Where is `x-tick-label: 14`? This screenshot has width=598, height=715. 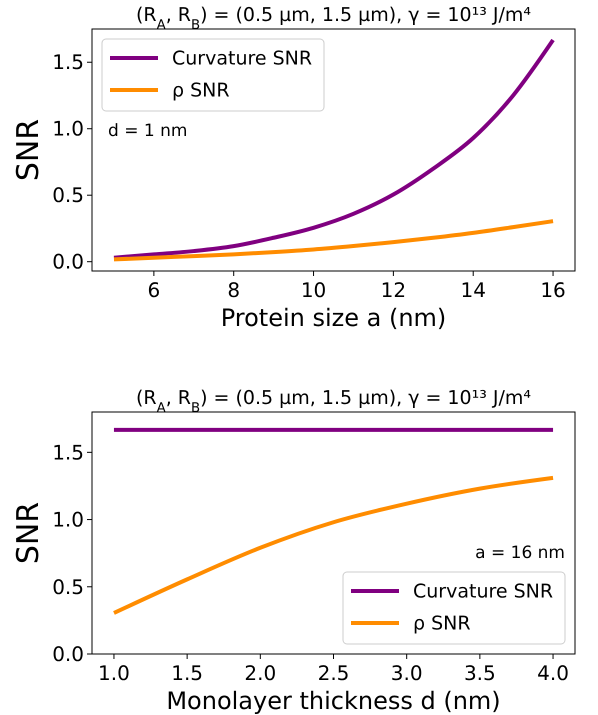
x-tick-label: 14 is located at coordinates (473, 290).